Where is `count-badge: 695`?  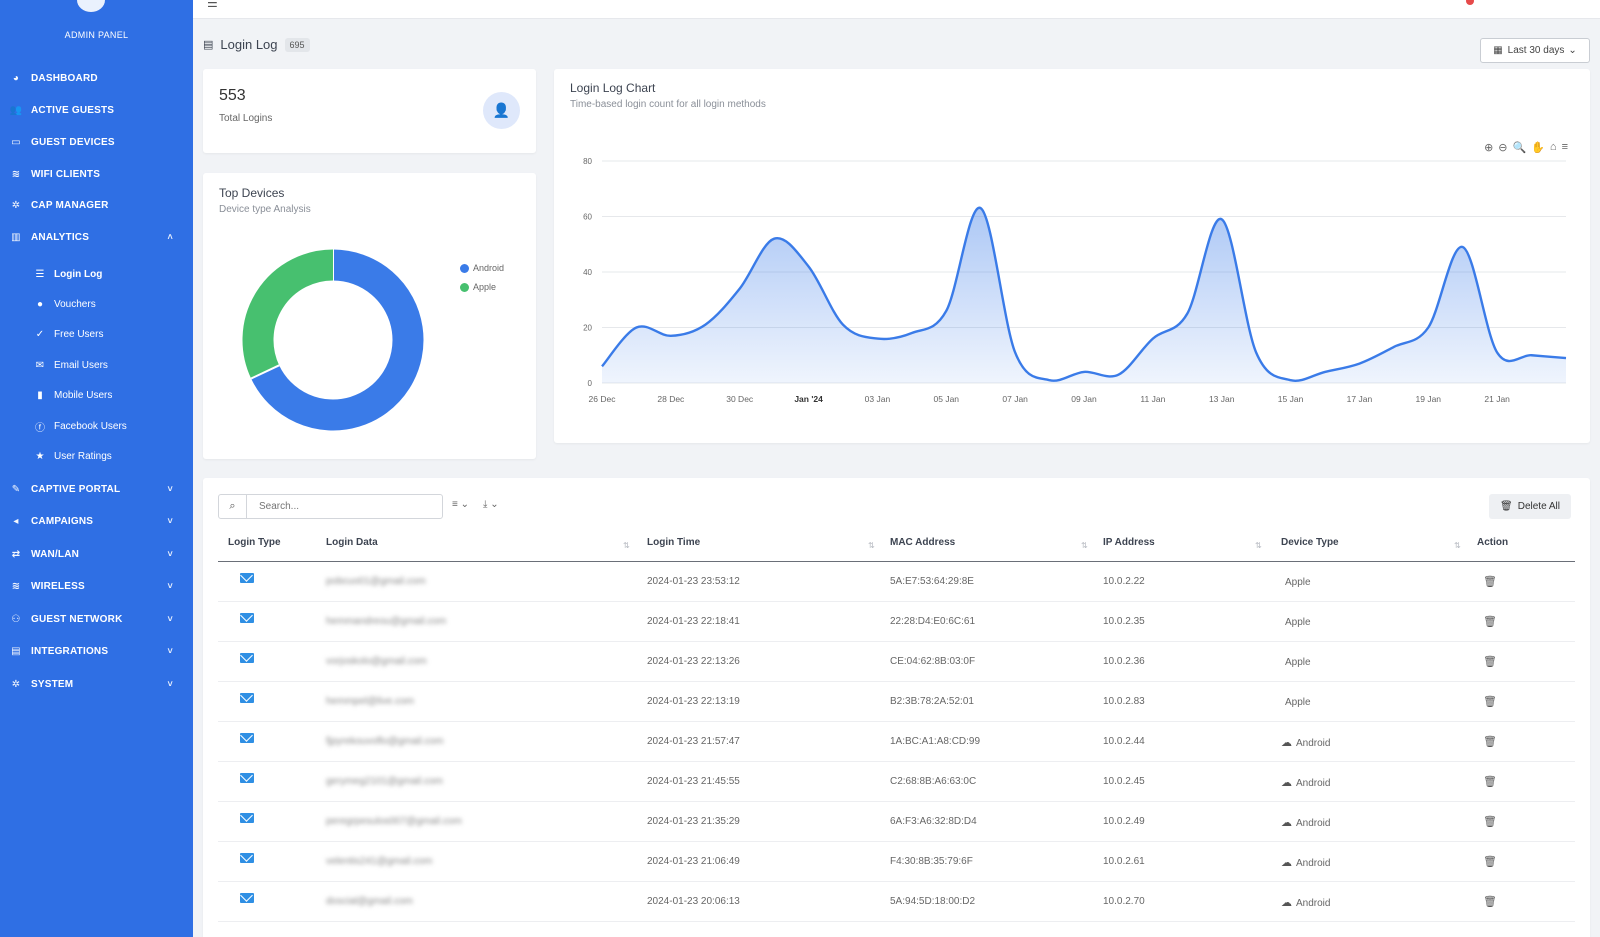
count-badge: 695 is located at coordinates (297, 44).